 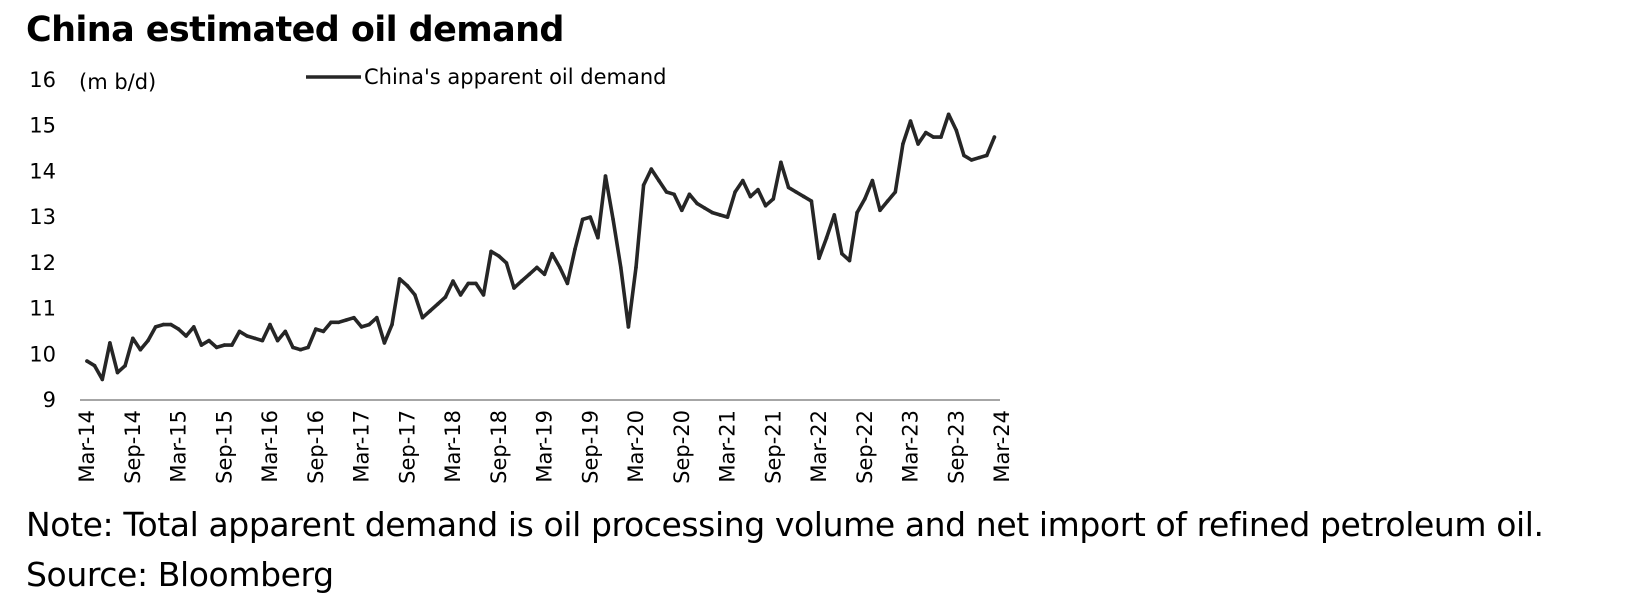 I want to click on chart-source: Source: Bloomberg, so click(x=180, y=574).